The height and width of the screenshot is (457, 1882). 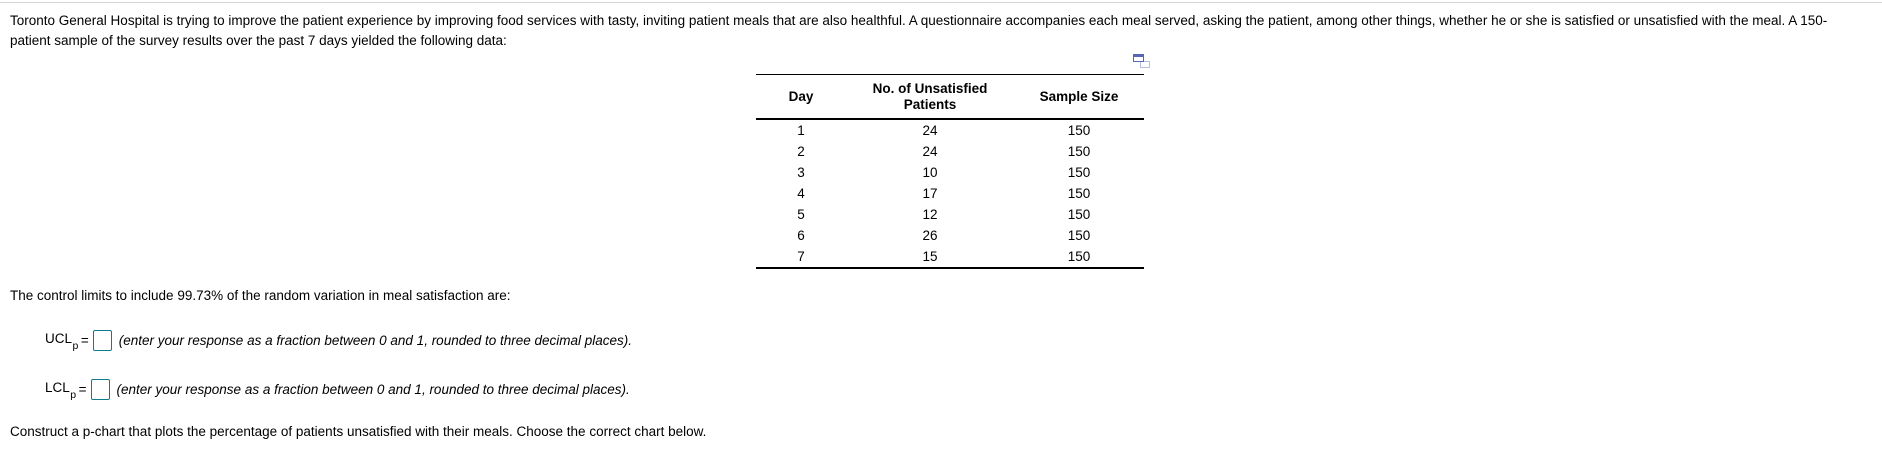 I want to click on table-cell: 17, so click(x=930, y=193).